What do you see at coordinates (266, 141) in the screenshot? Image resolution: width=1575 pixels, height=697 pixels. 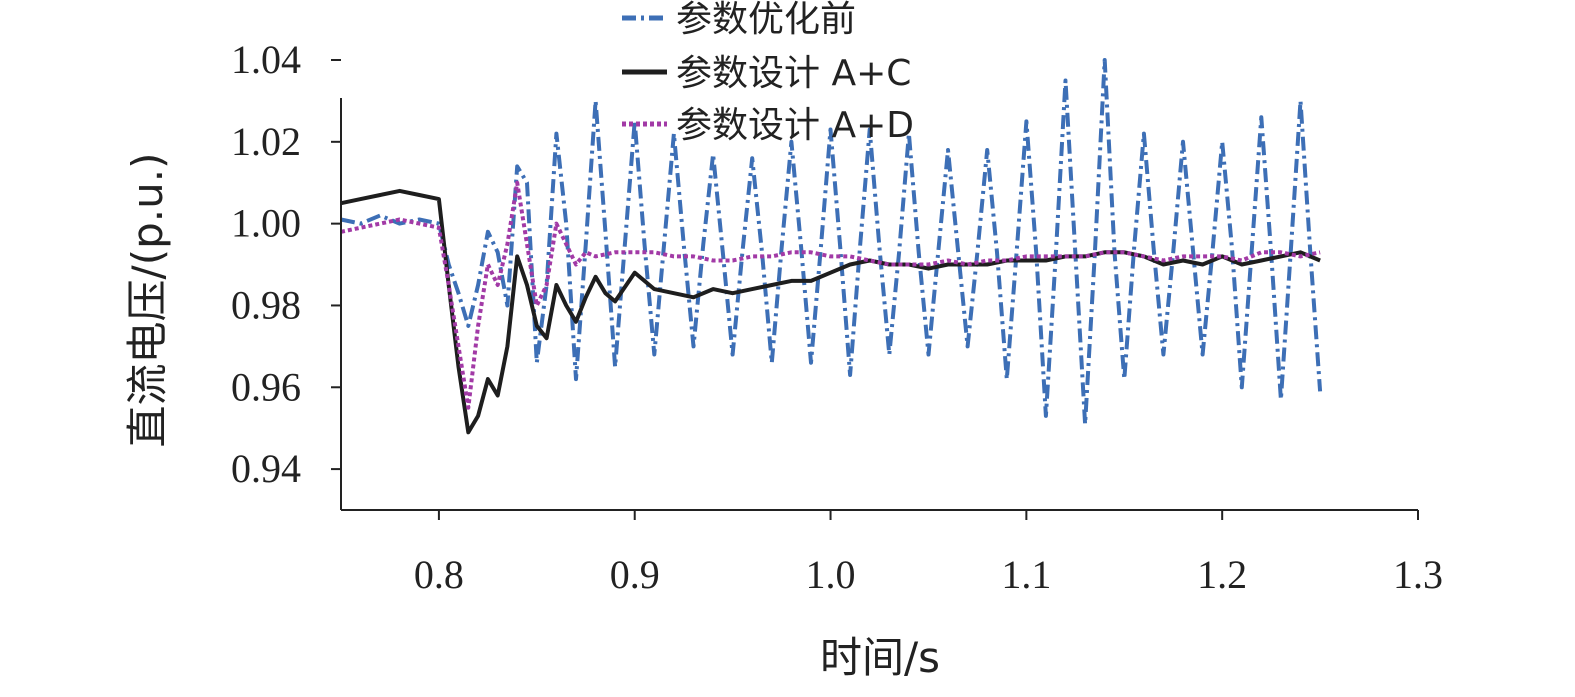 I see `y-tick-label: 1.02` at bounding box center [266, 141].